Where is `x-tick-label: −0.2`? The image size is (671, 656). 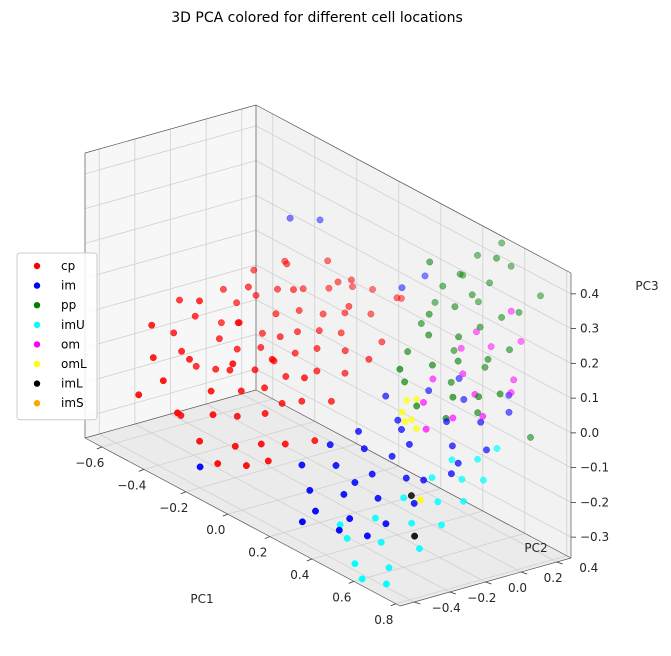
x-tick-label: −0.2 is located at coordinates (173, 508).